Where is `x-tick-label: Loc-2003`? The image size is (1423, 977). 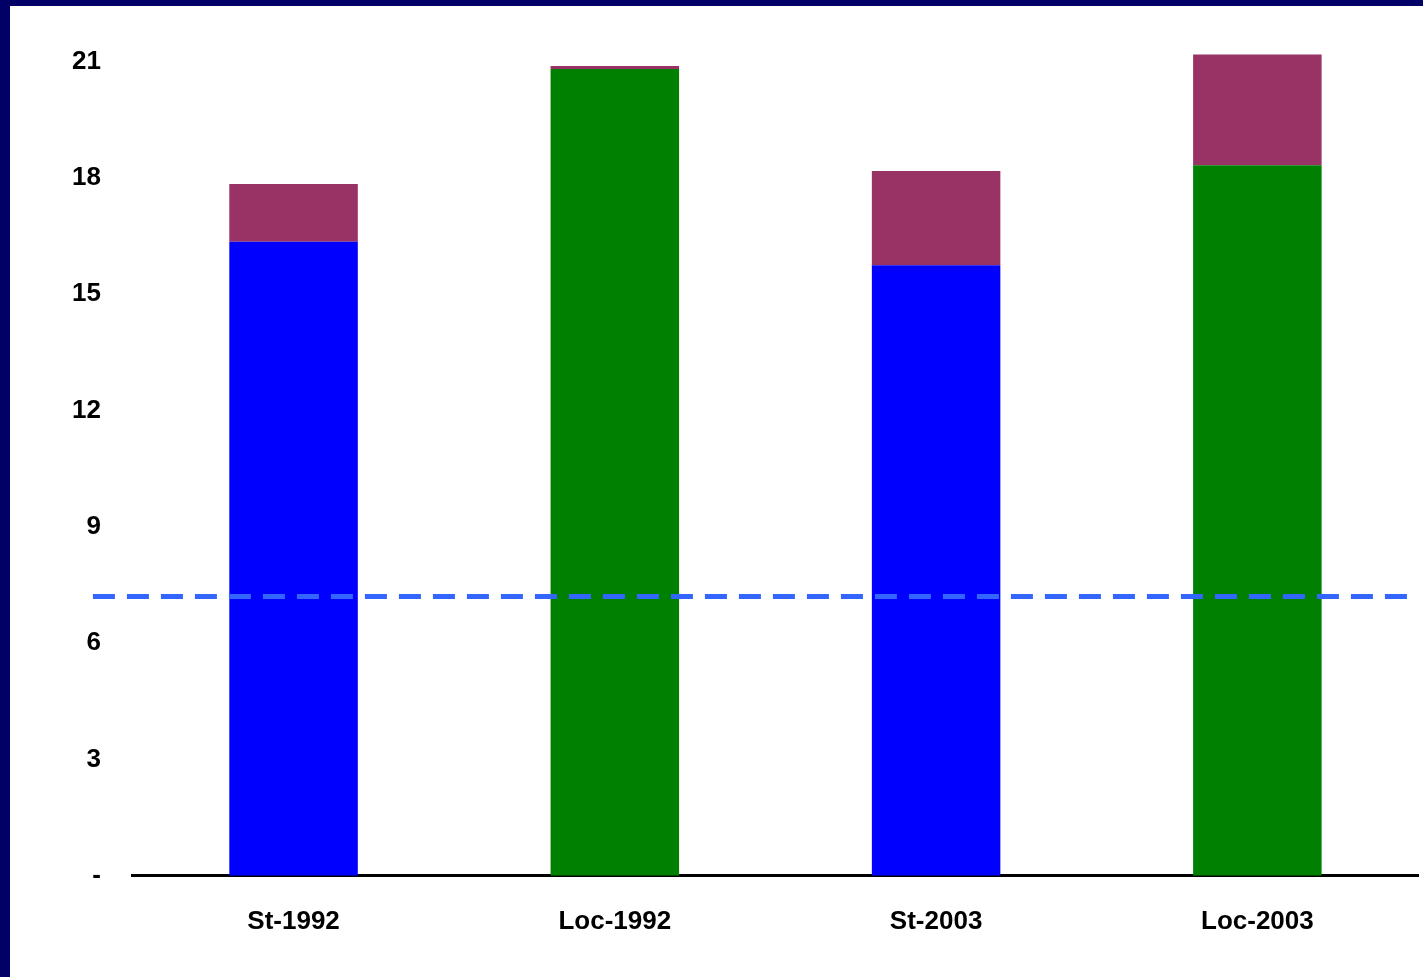
x-tick-label: Loc-2003 is located at coordinates (1257, 919).